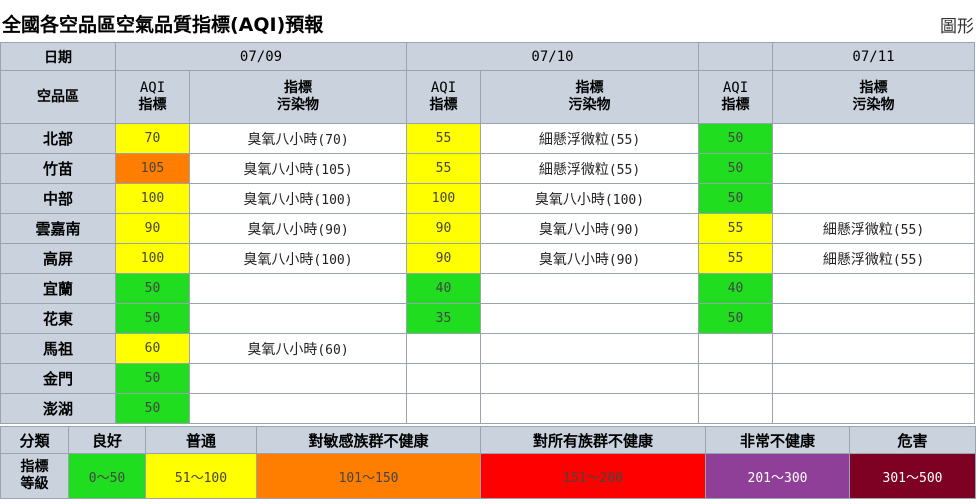 The width and height of the screenshot is (980, 504). What do you see at coordinates (201, 476) in the screenshot?
I see `legend-range: 51～100` at bounding box center [201, 476].